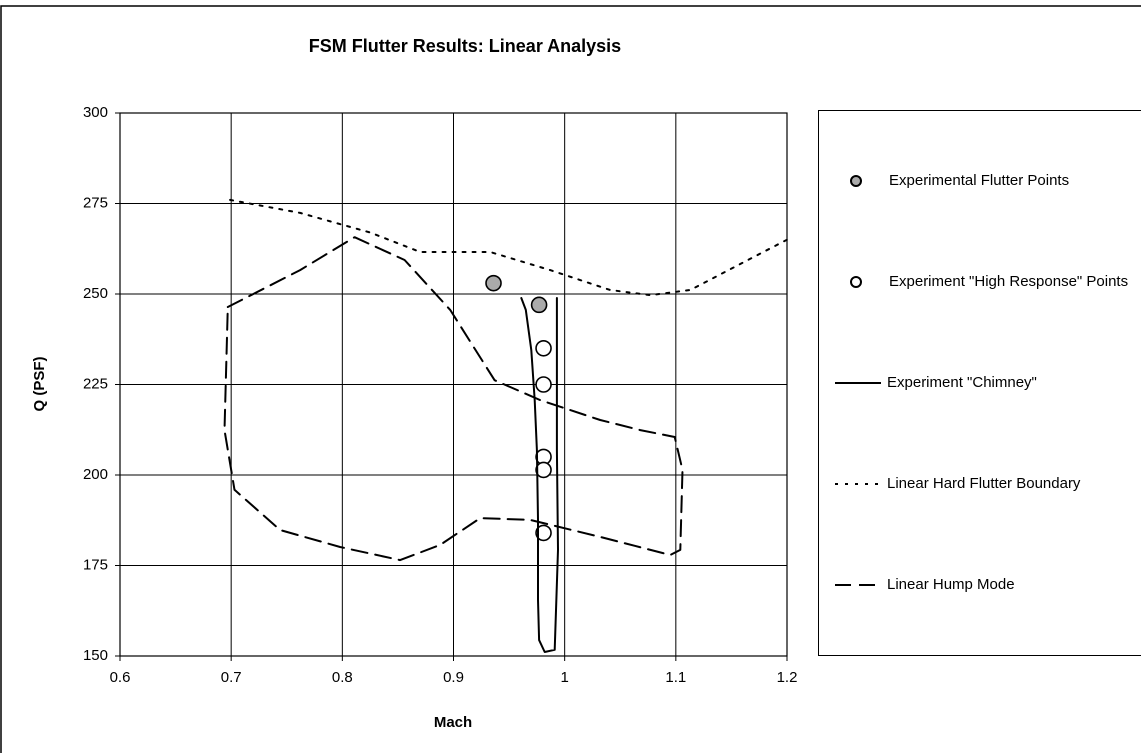 The width and height of the screenshot is (1141, 753). I want to click on chart-title: FSM Flutter Results: Linear Analysis, so click(465, 46).